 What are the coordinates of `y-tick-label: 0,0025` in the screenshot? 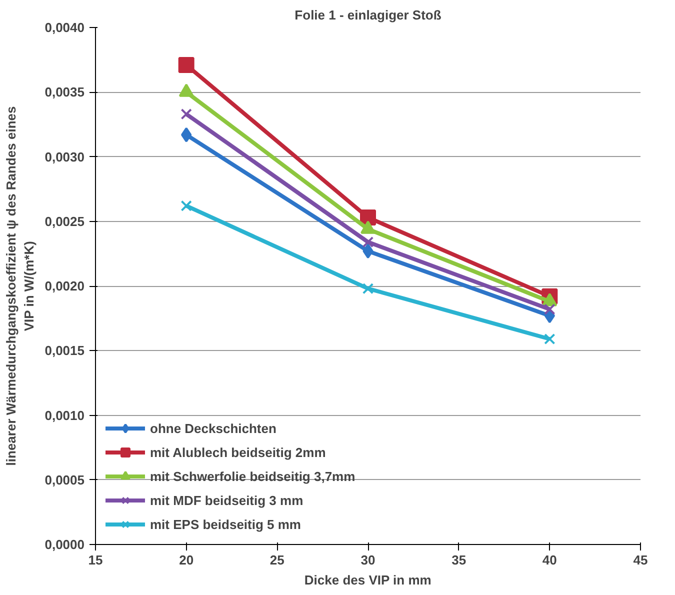 It's located at (64, 221).